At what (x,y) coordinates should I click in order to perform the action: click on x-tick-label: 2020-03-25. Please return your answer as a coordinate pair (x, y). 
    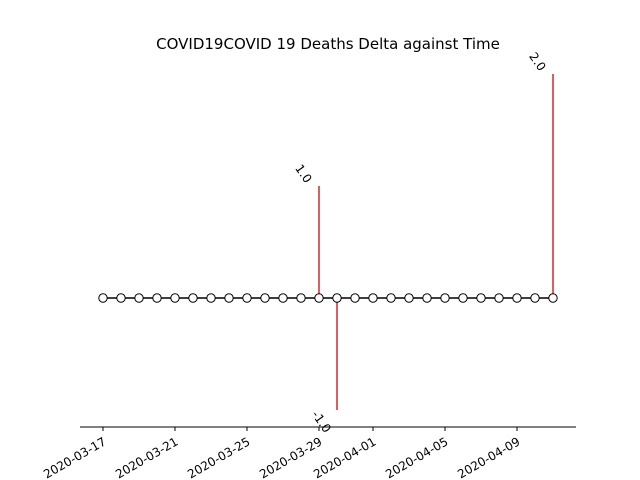
    Looking at the image, I should click on (218, 457).